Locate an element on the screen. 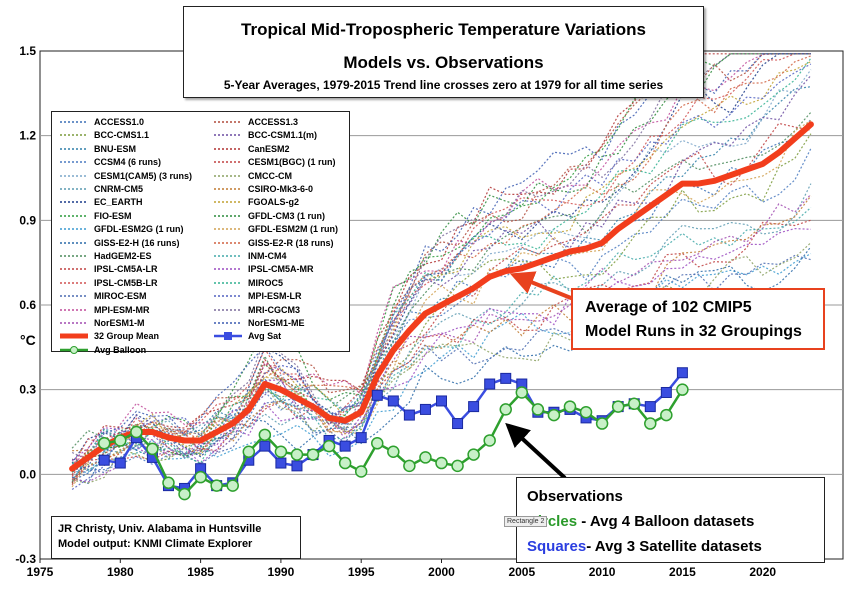 The width and height of the screenshot is (861, 597). x-tick-label: 2010 is located at coordinates (602, 572).